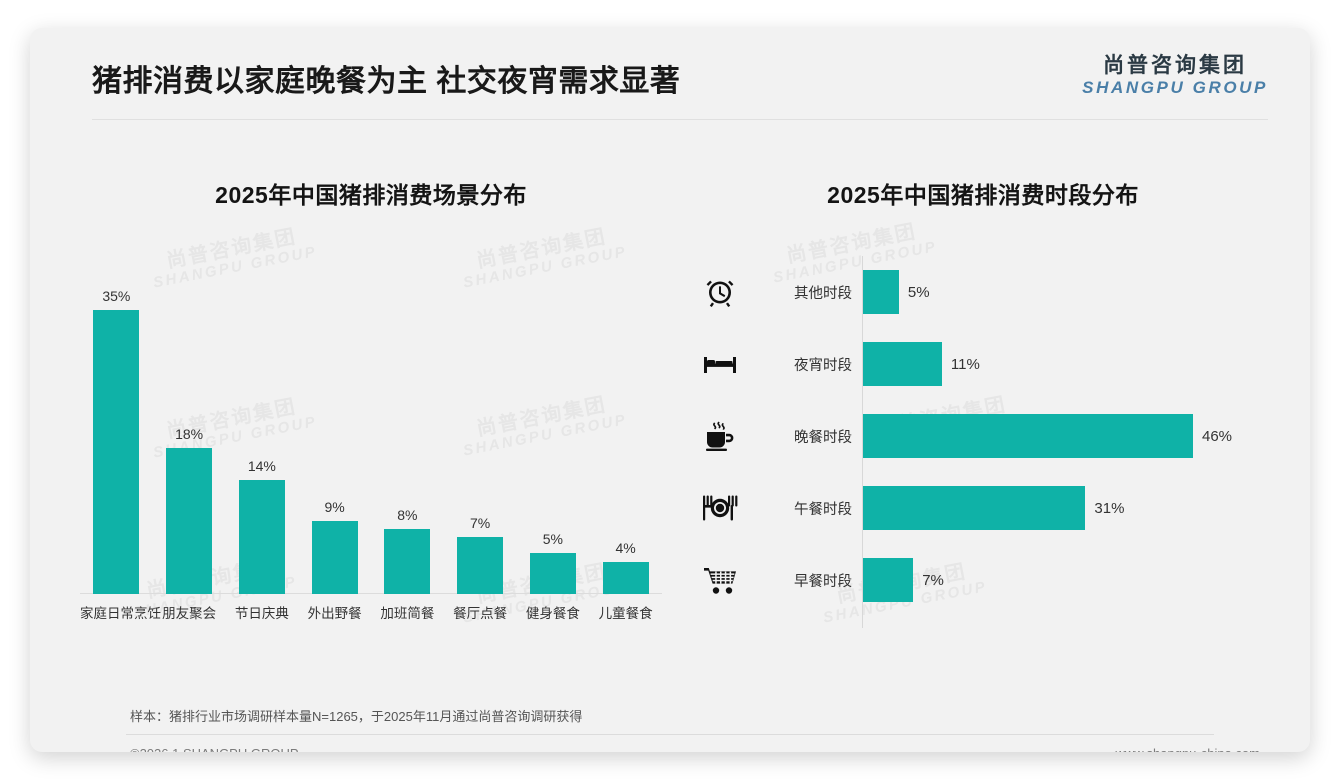 The width and height of the screenshot is (1340, 780). I want to click on column-value-label: 35%, so click(116, 296).